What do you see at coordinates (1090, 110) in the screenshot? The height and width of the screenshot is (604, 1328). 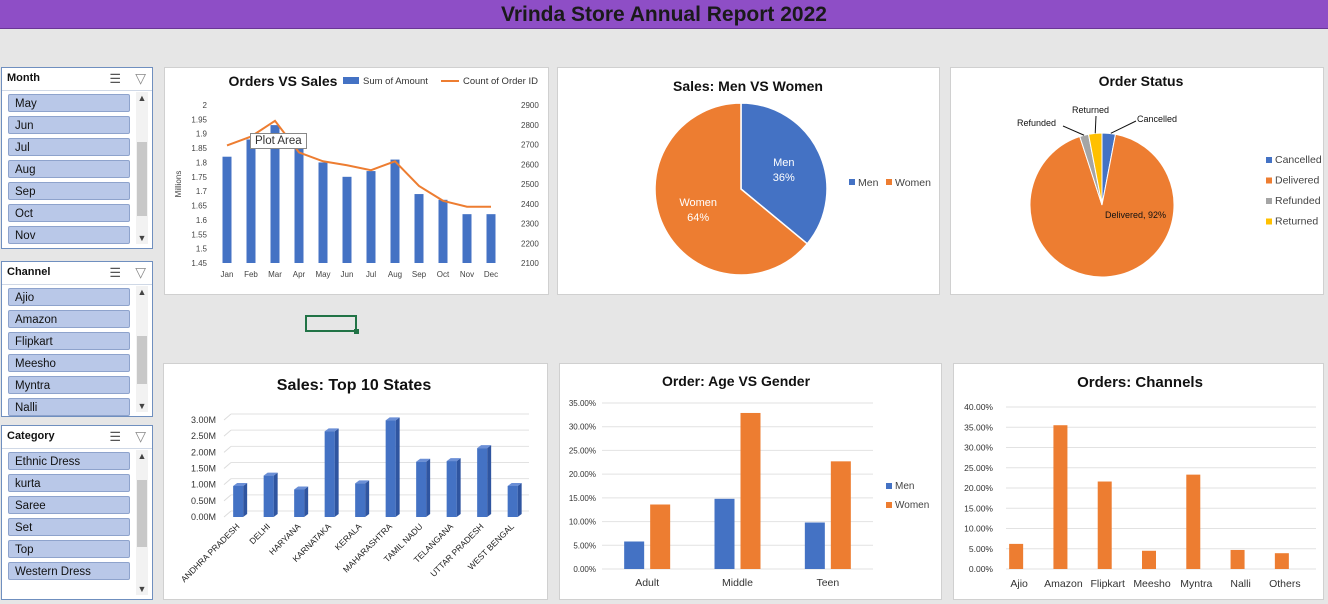 I see `callout-label-returned: Returned` at bounding box center [1090, 110].